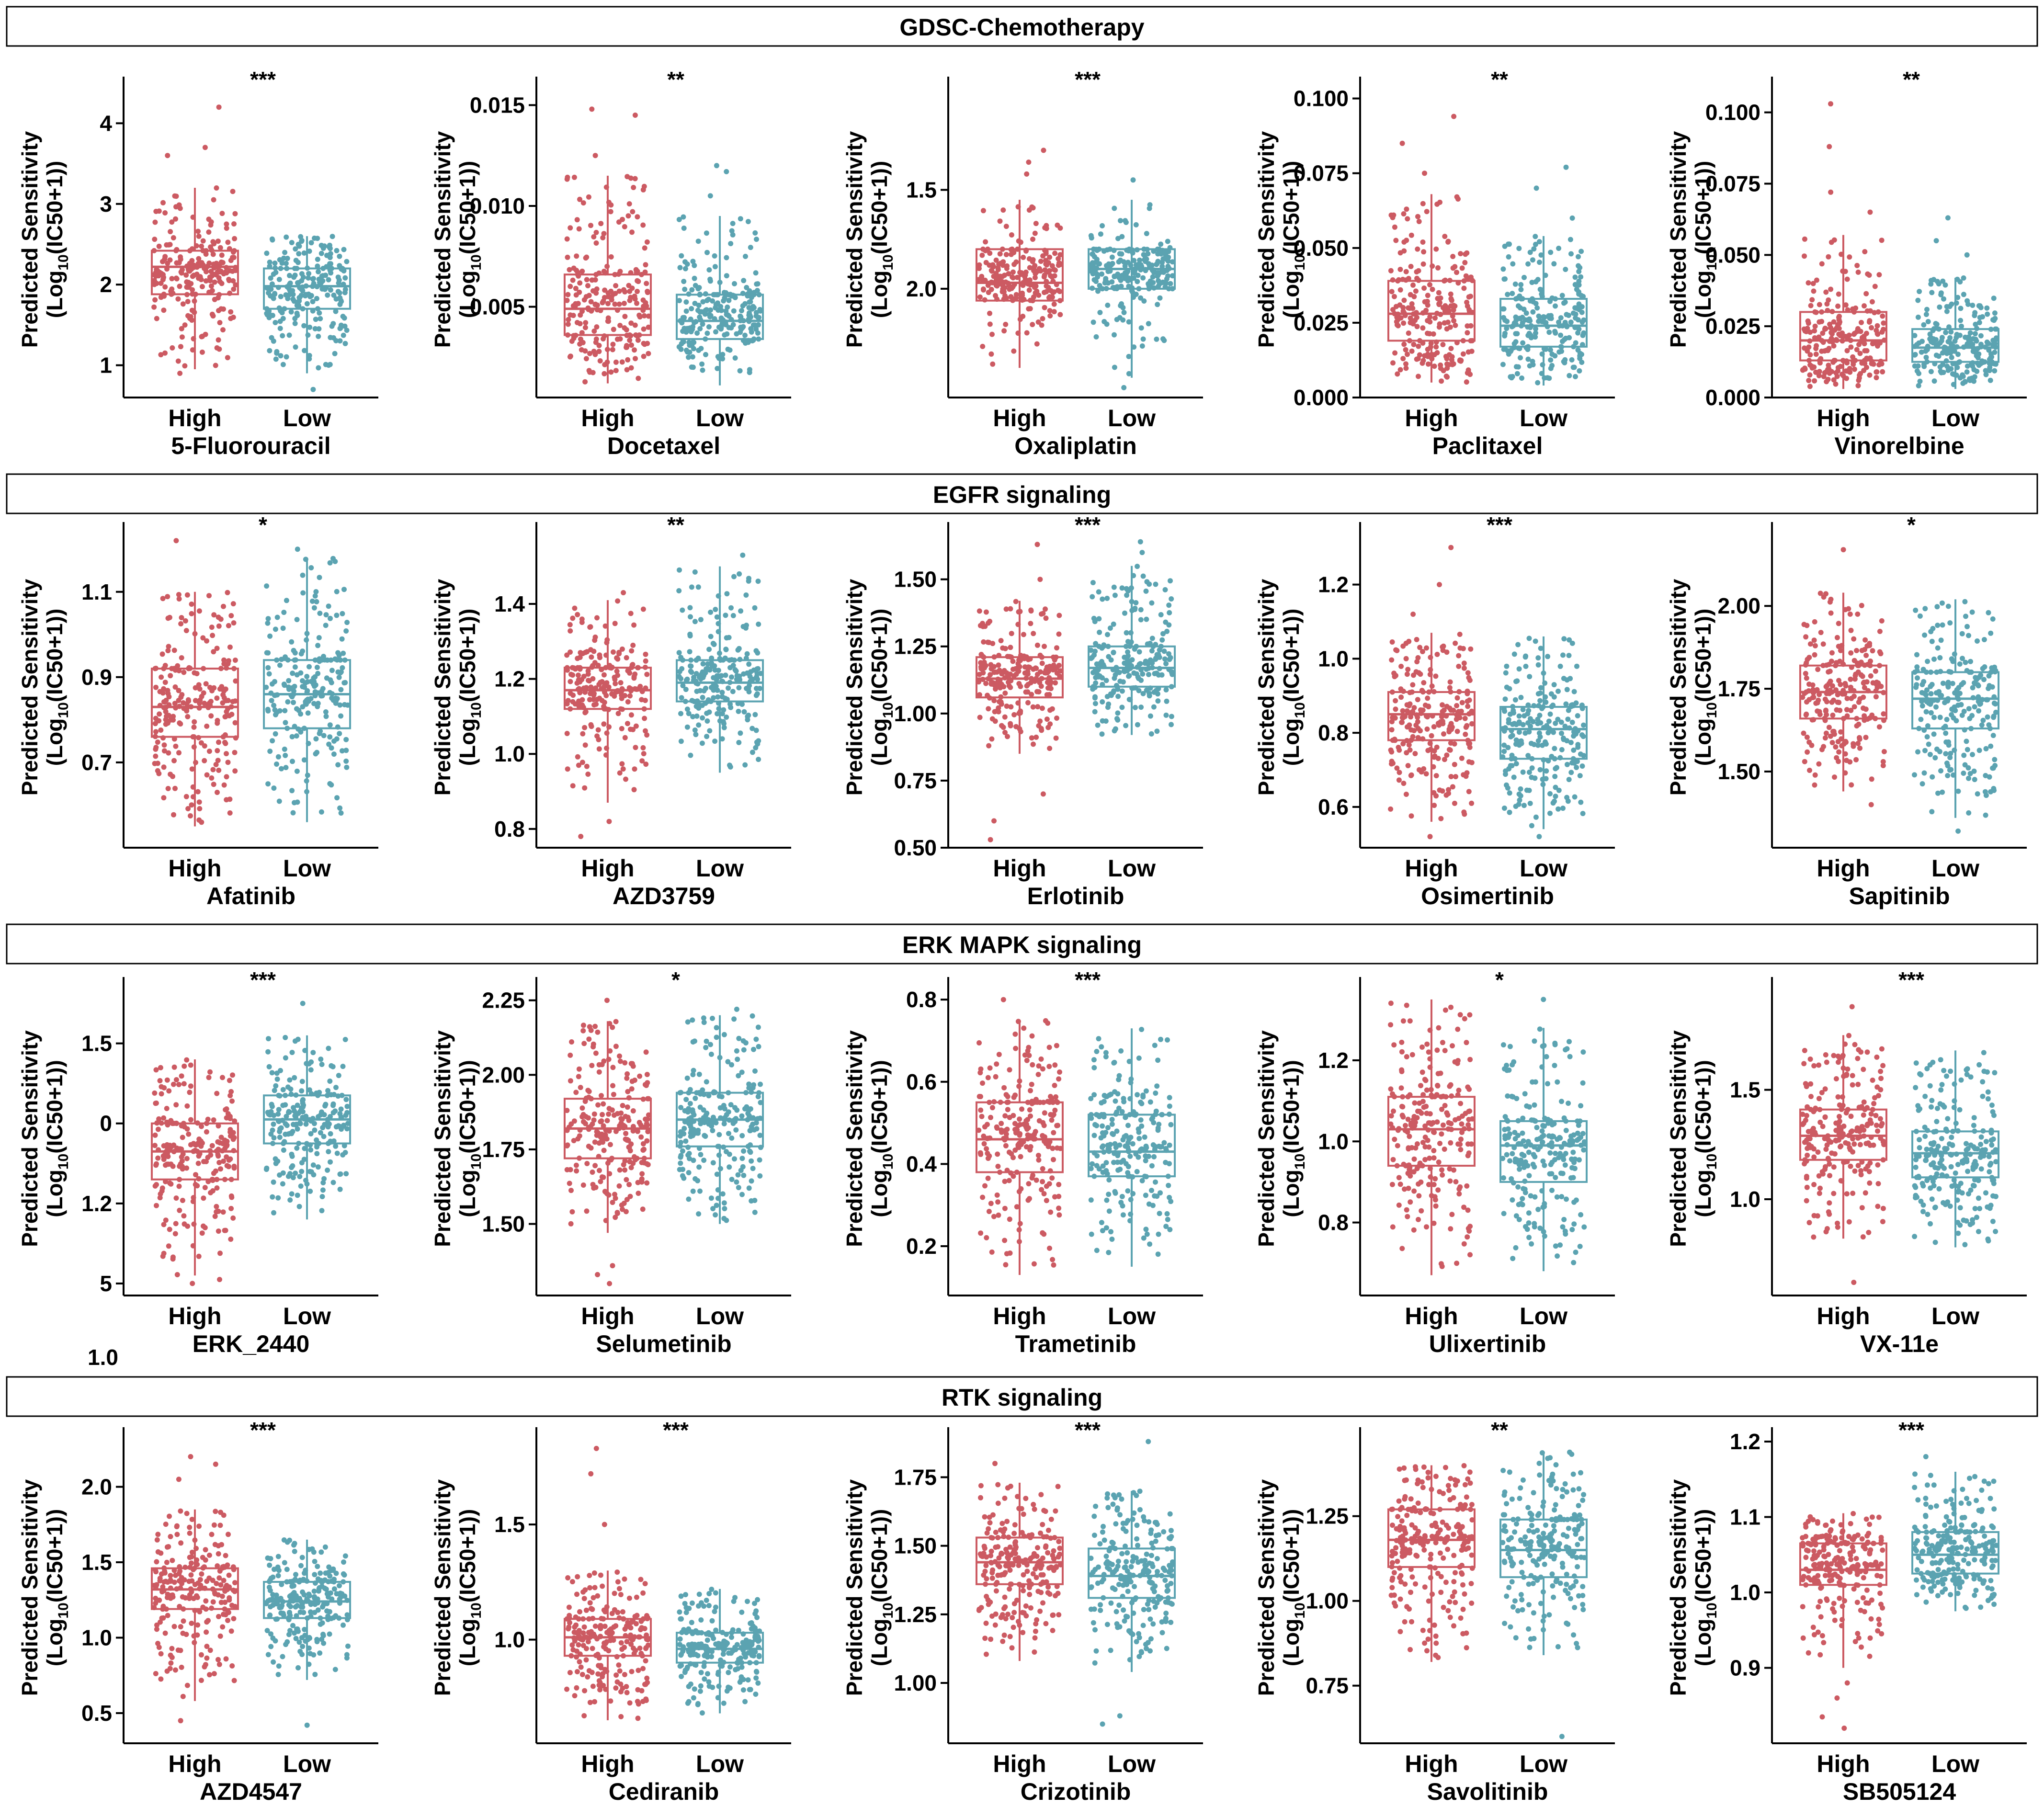 Image resolution: width=2044 pixels, height=1818 pixels. What do you see at coordinates (307, 868) in the screenshot?
I see `x-label-low: Low` at bounding box center [307, 868].